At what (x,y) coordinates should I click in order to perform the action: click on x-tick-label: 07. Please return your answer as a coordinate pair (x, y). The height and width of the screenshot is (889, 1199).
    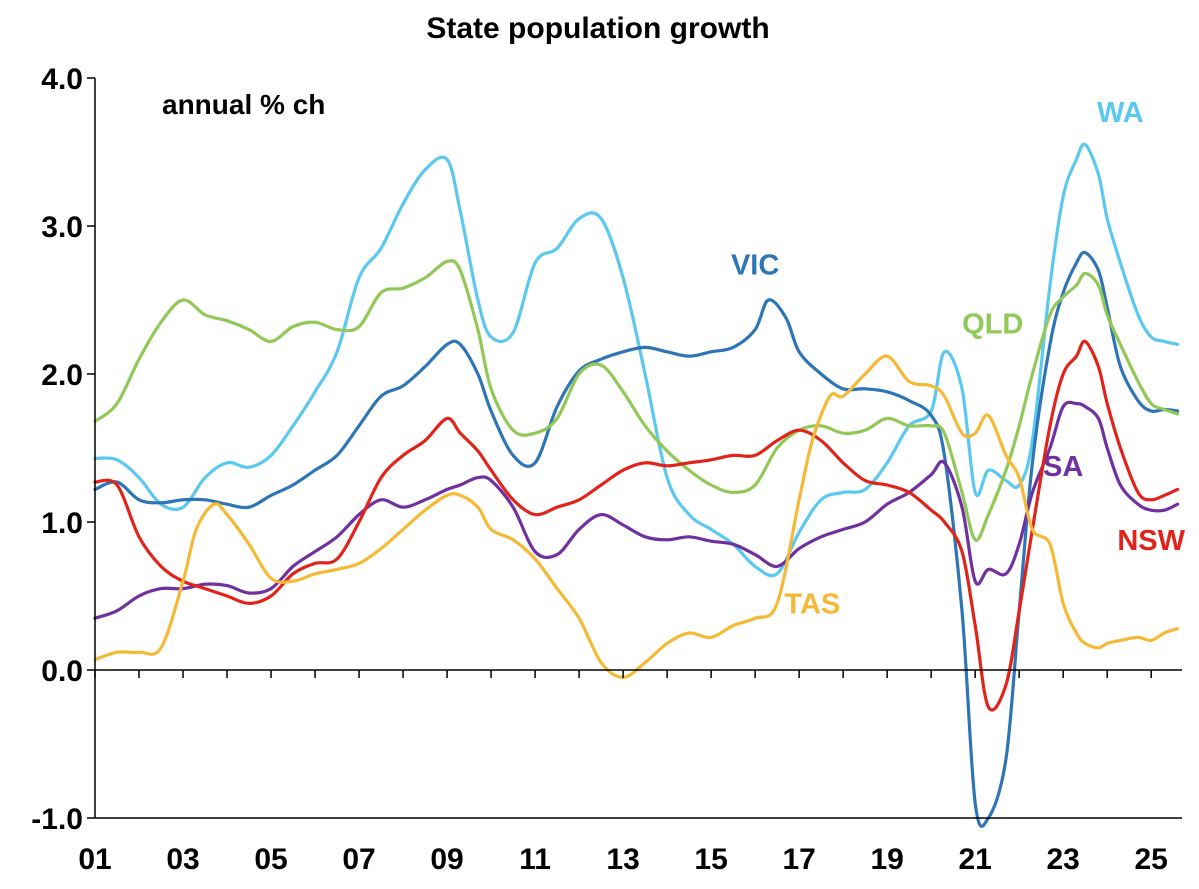
    Looking at the image, I should click on (358, 859).